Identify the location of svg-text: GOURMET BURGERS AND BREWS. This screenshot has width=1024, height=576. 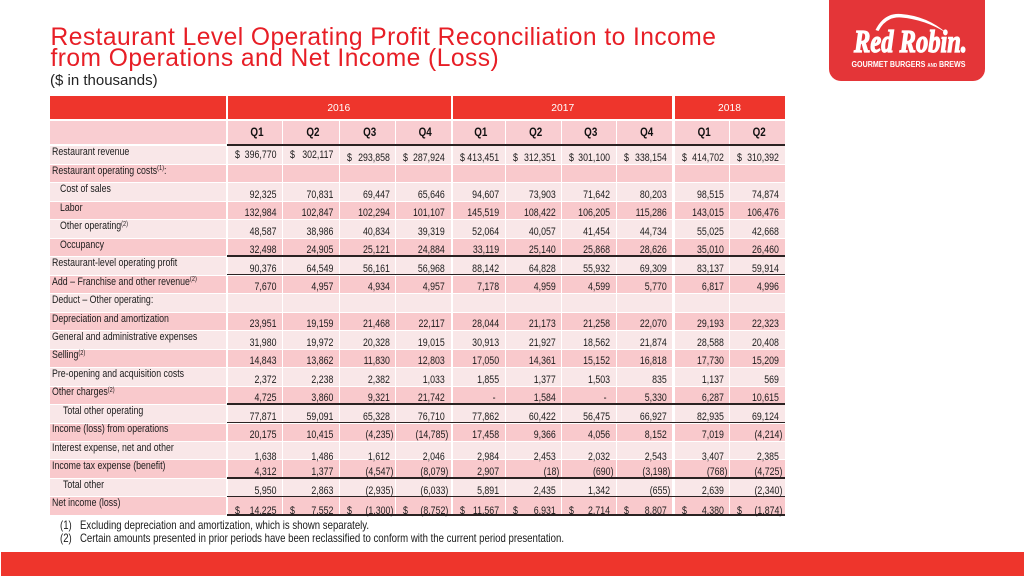
(909, 64).